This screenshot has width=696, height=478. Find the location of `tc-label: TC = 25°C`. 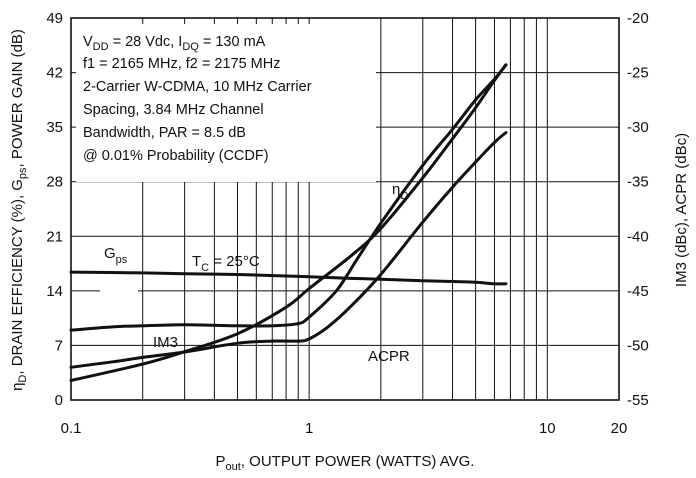

tc-label: TC = 25°C is located at coordinates (226, 263).